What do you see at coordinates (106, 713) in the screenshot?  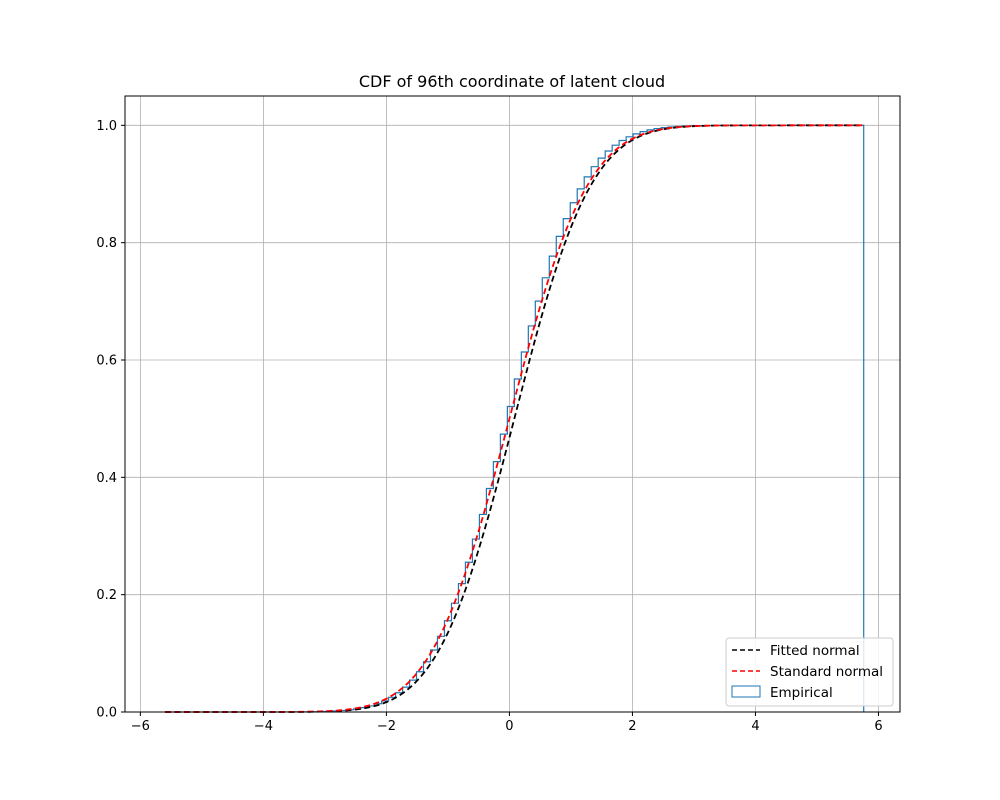 I see `y-tick-label: 0.0` at bounding box center [106, 713].